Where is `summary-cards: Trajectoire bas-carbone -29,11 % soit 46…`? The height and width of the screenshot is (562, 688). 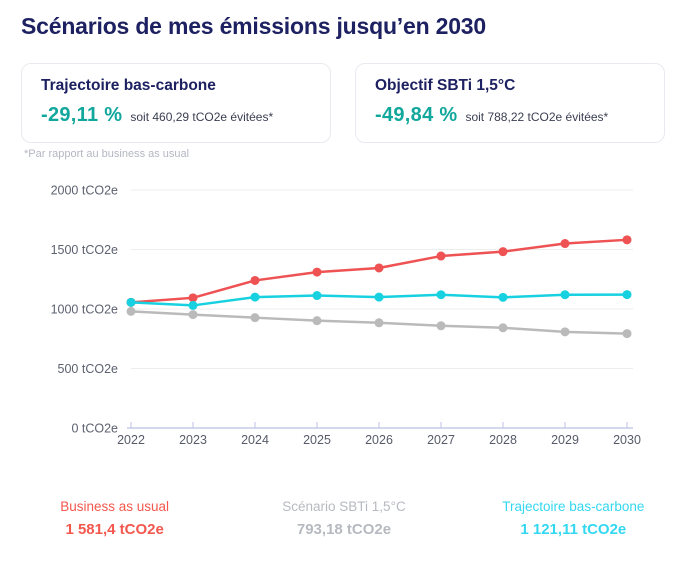 summary-cards: Trajectoire bas-carbone -29,11 % soit 46… is located at coordinates (343, 103).